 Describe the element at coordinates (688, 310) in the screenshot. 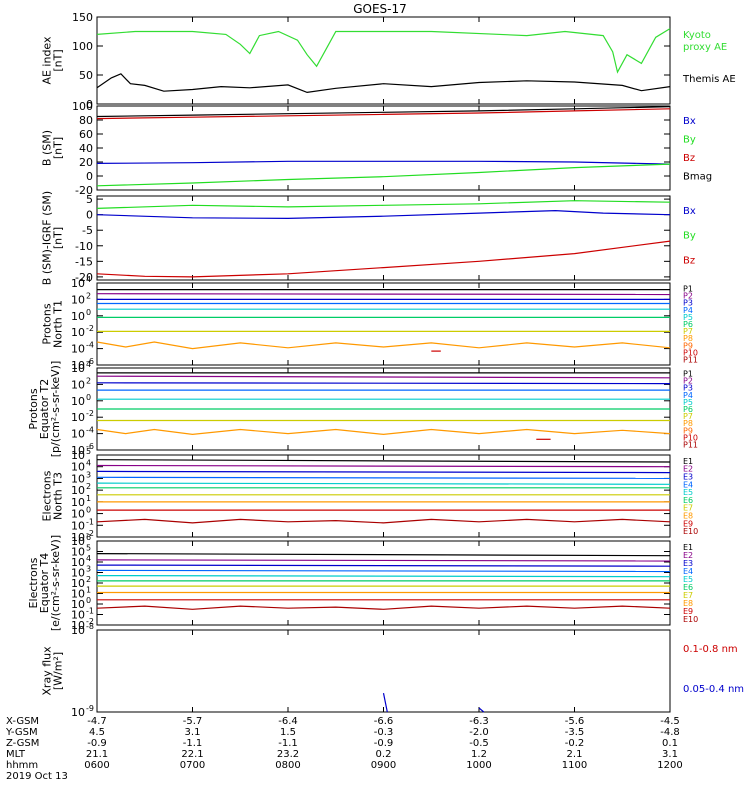

I see `legend-p4: P4` at that location.